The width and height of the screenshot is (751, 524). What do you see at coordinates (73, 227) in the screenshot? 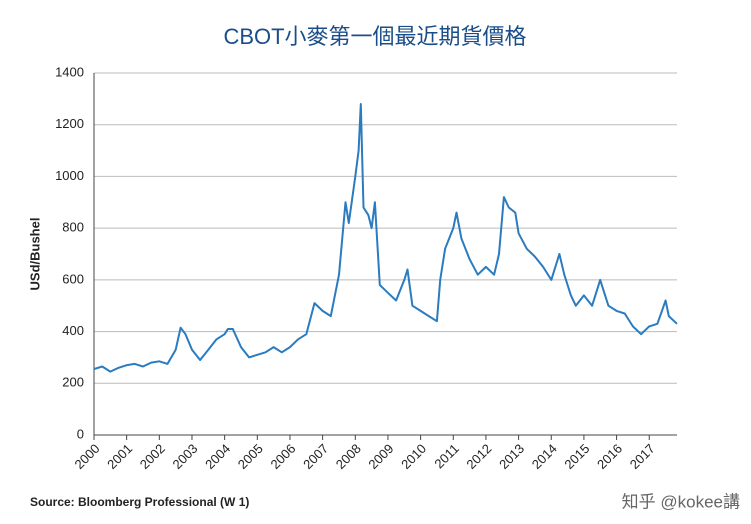
I see `y-tick-label: 800` at bounding box center [73, 227].